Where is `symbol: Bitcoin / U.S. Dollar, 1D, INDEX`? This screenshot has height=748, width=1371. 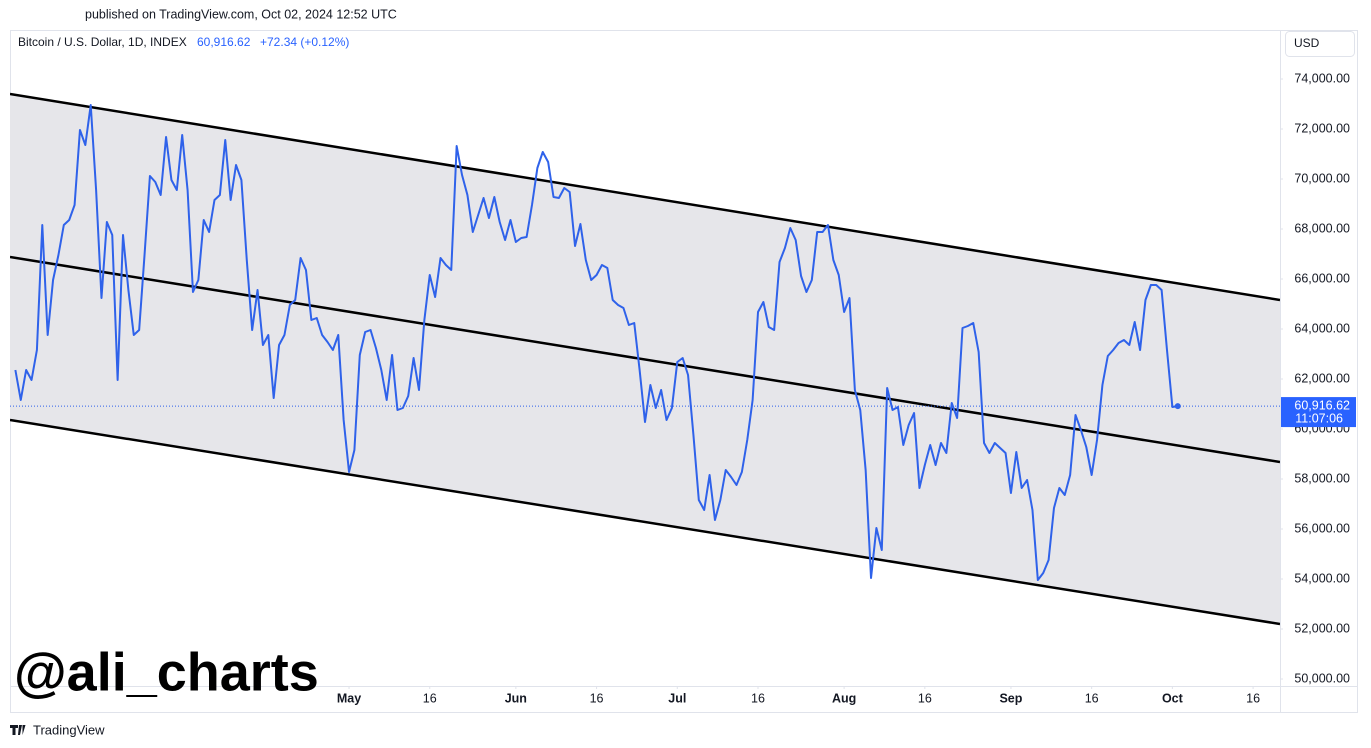 symbol: Bitcoin / U.S. Dollar, 1D, INDEX is located at coordinates (102, 42).